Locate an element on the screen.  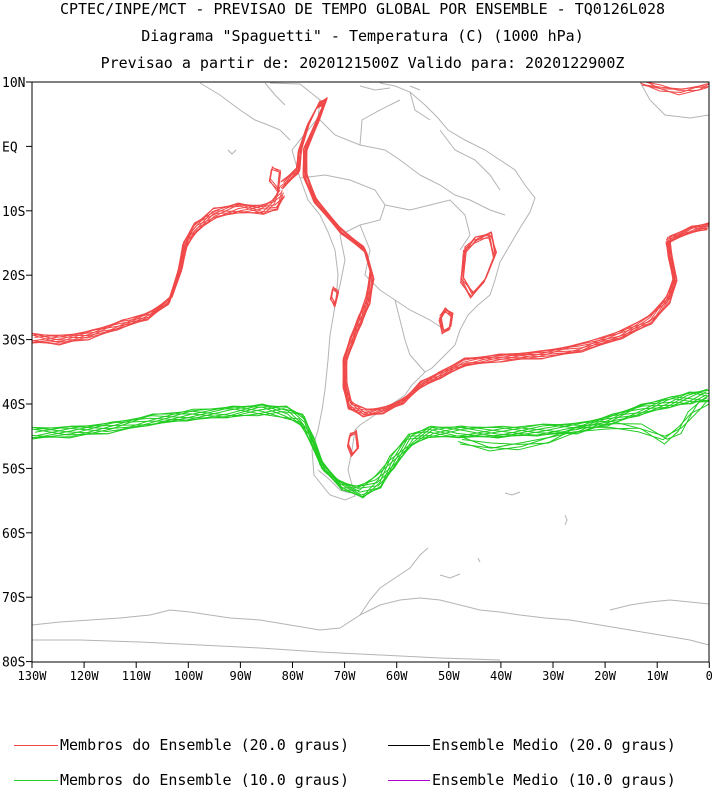
lat-label: 20S is located at coordinates (13, 276).